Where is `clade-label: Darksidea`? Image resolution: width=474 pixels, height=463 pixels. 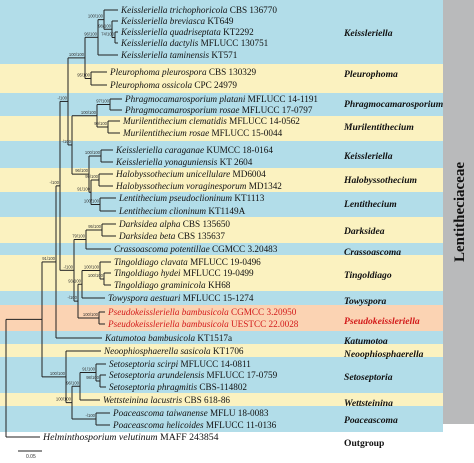
clade-label: Darksidea is located at coordinates (364, 231).